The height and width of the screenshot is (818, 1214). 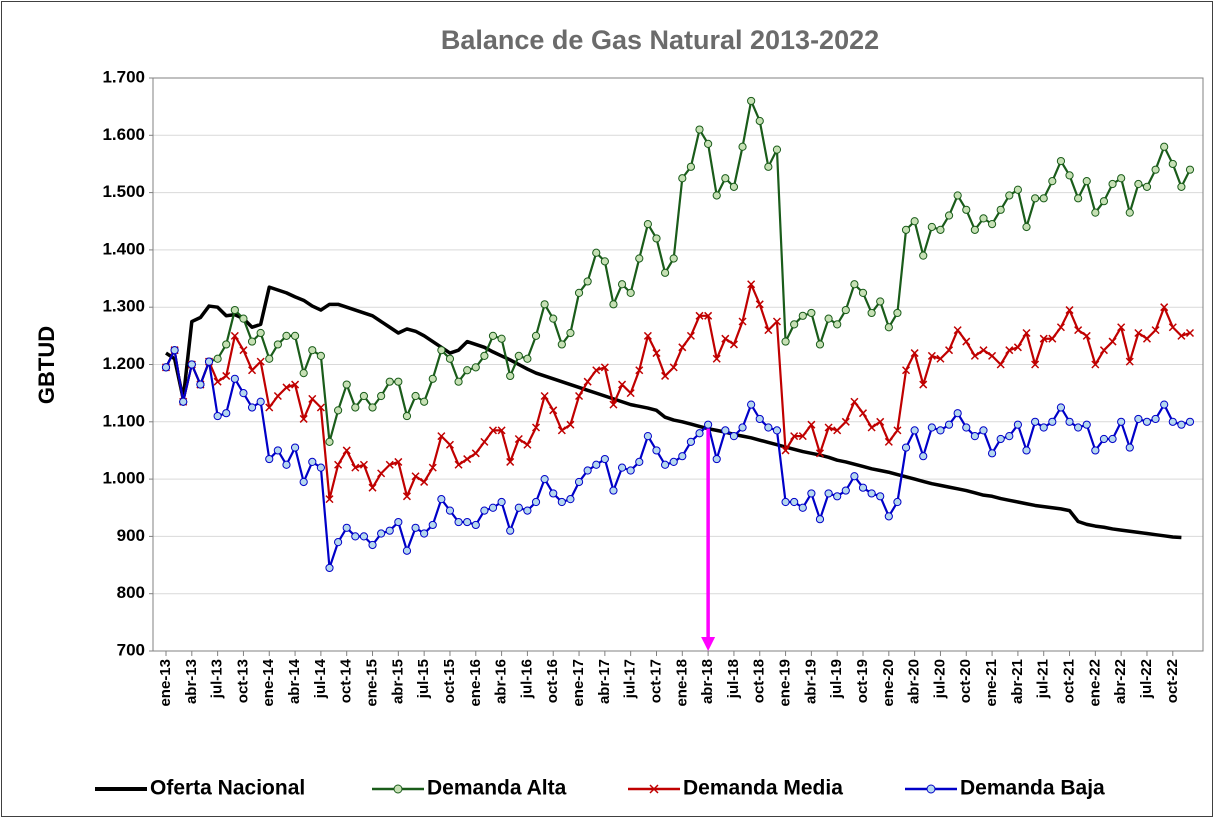 I want to click on highlight-arrow-head, so click(x=708, y=644).